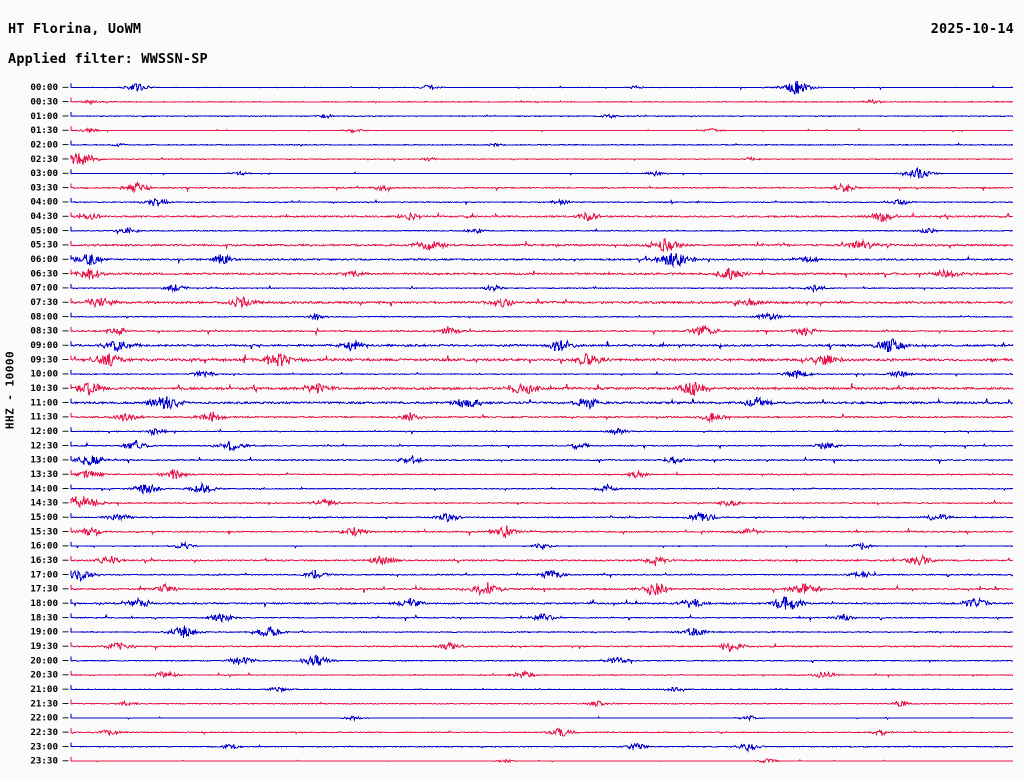  I want to click on time-tick-label: 01:00, so click(44, 116).